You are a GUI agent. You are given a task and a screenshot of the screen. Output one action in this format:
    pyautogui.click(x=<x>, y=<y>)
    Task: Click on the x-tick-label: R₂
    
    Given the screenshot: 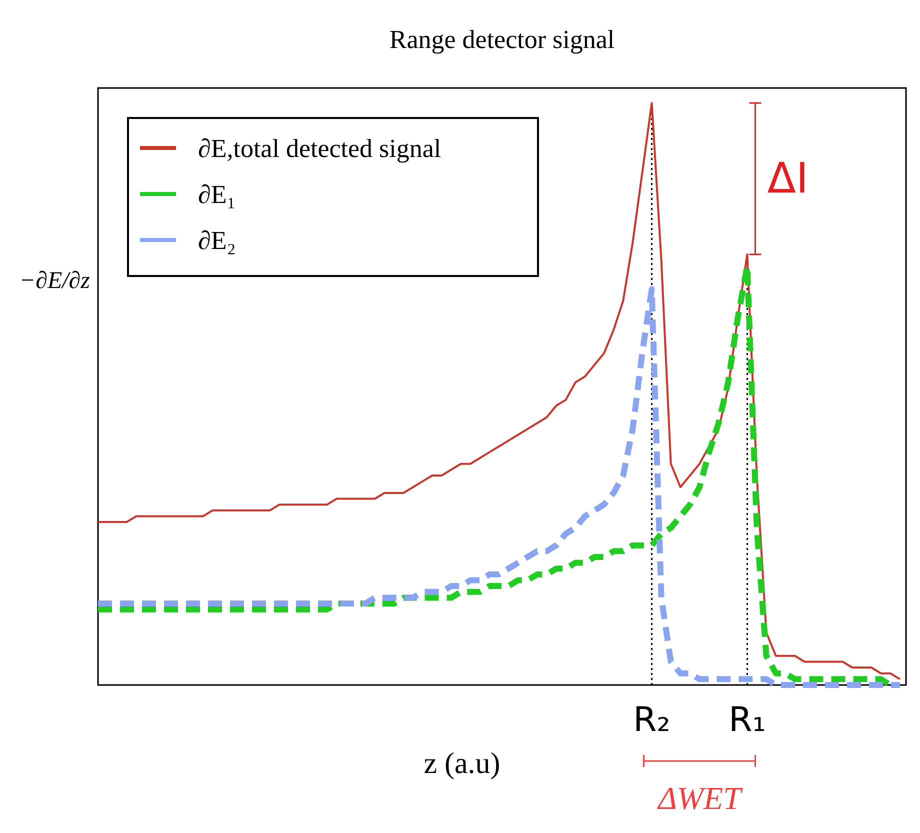 What is the action you would take?
    pyautogui.click(x=651, y=720)
    